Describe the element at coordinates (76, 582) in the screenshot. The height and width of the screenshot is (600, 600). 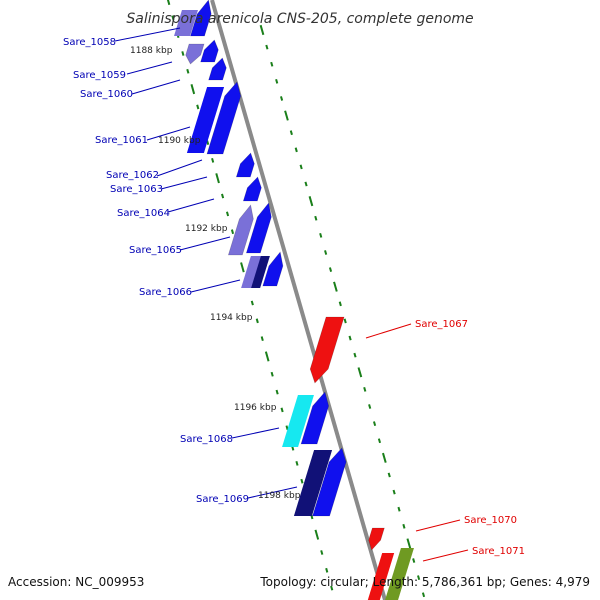
I see `accession-label: Accession: NC_009953` at that location.